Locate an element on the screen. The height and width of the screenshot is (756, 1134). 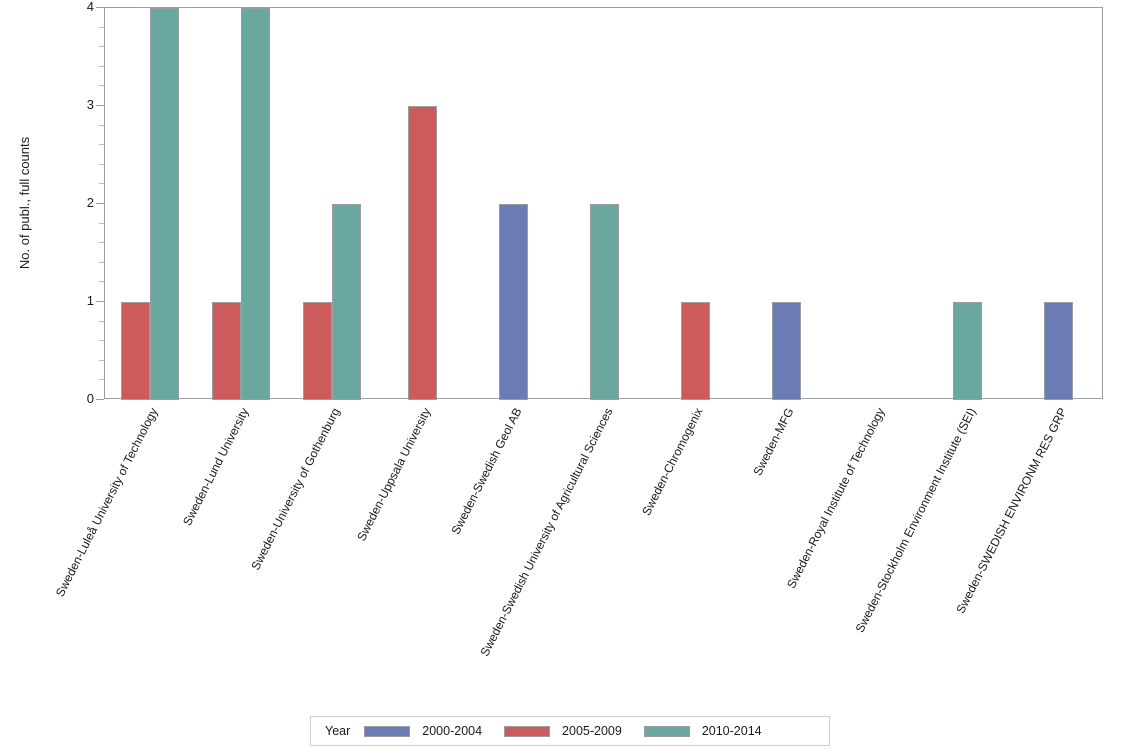
x-axis-tick-label: Sweden-Swedish Geol AB is located at coordinates (486, 471).